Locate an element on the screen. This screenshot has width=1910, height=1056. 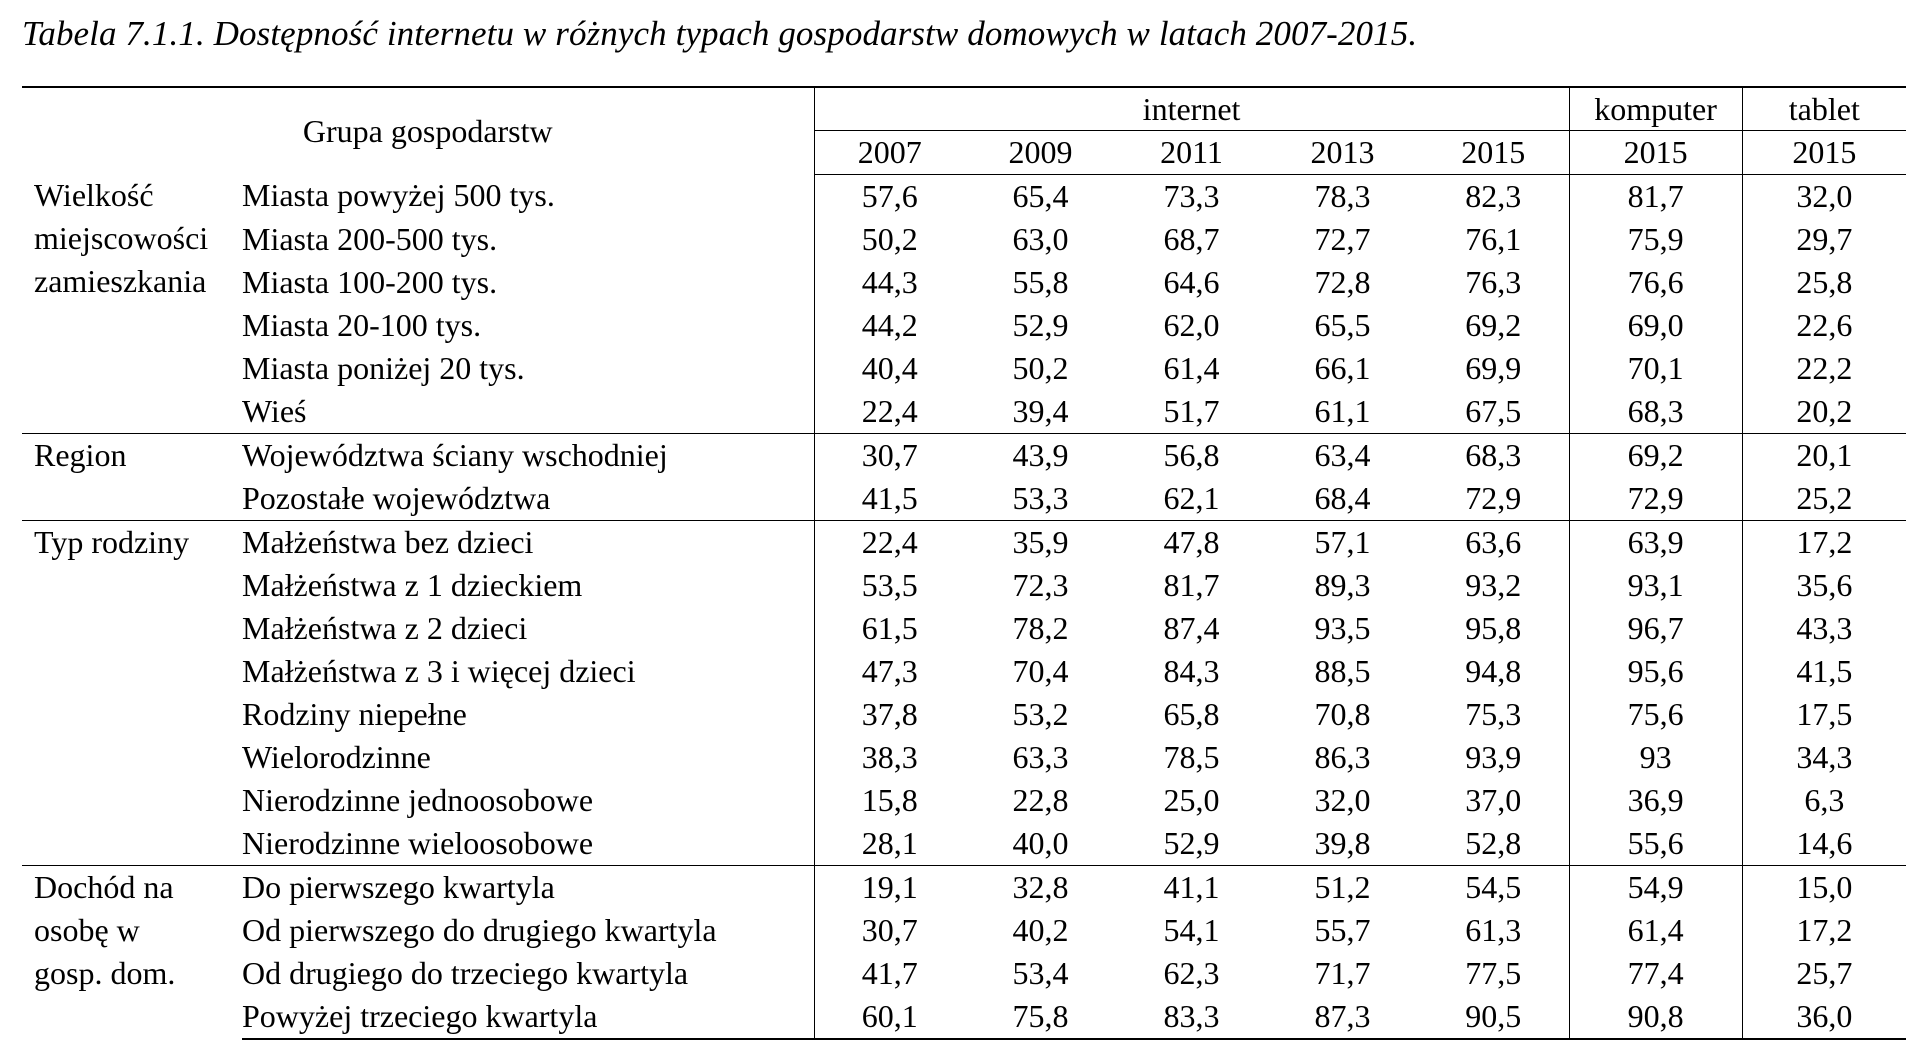
value-cell: 69,9 is located at coordinates (1493, 367).